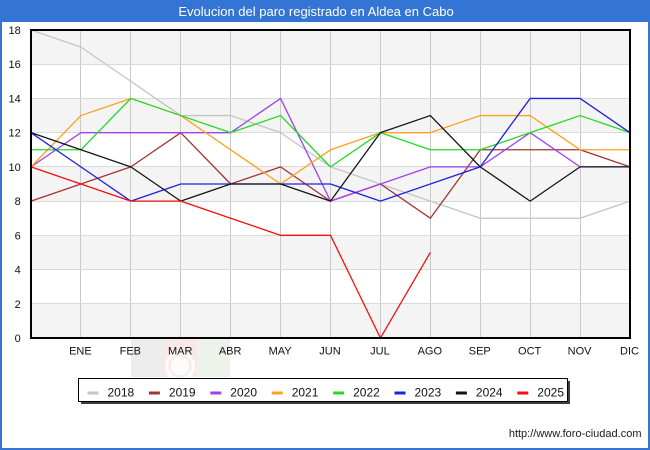 The image size is (650, 450). What do you see at coordinates (15, 31) in the screenshot?
I see `svg-text: 18` at bounding box center [15, 31].